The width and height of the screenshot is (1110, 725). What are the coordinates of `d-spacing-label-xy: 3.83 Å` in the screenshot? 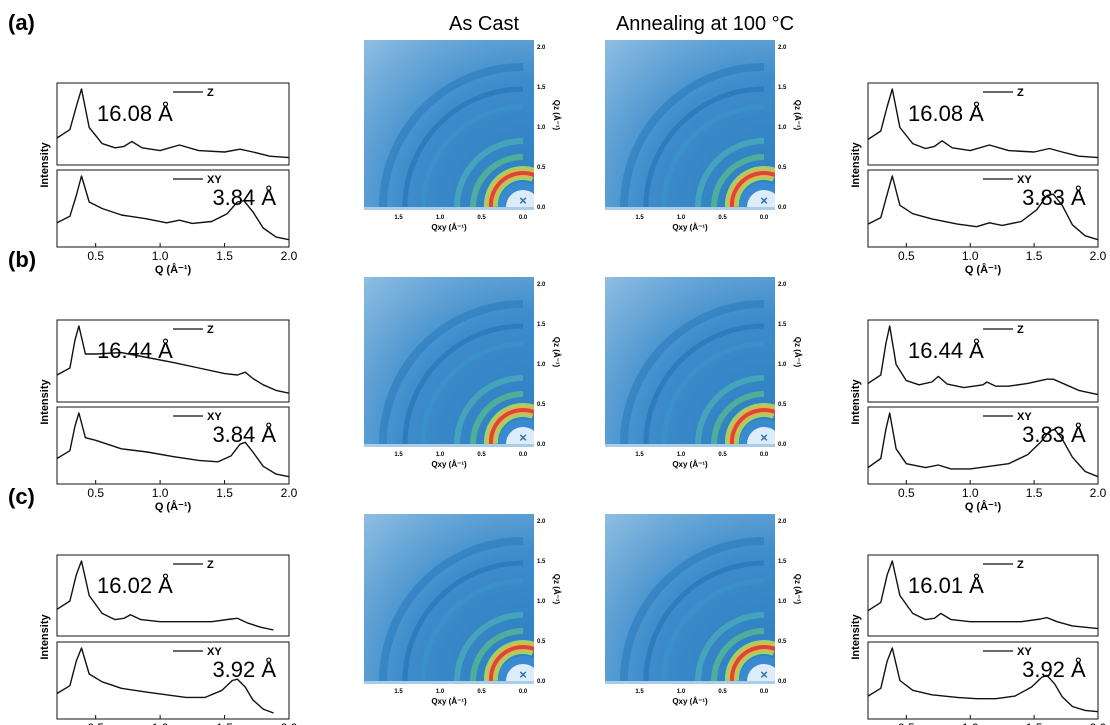 It's located at (1054, 434).